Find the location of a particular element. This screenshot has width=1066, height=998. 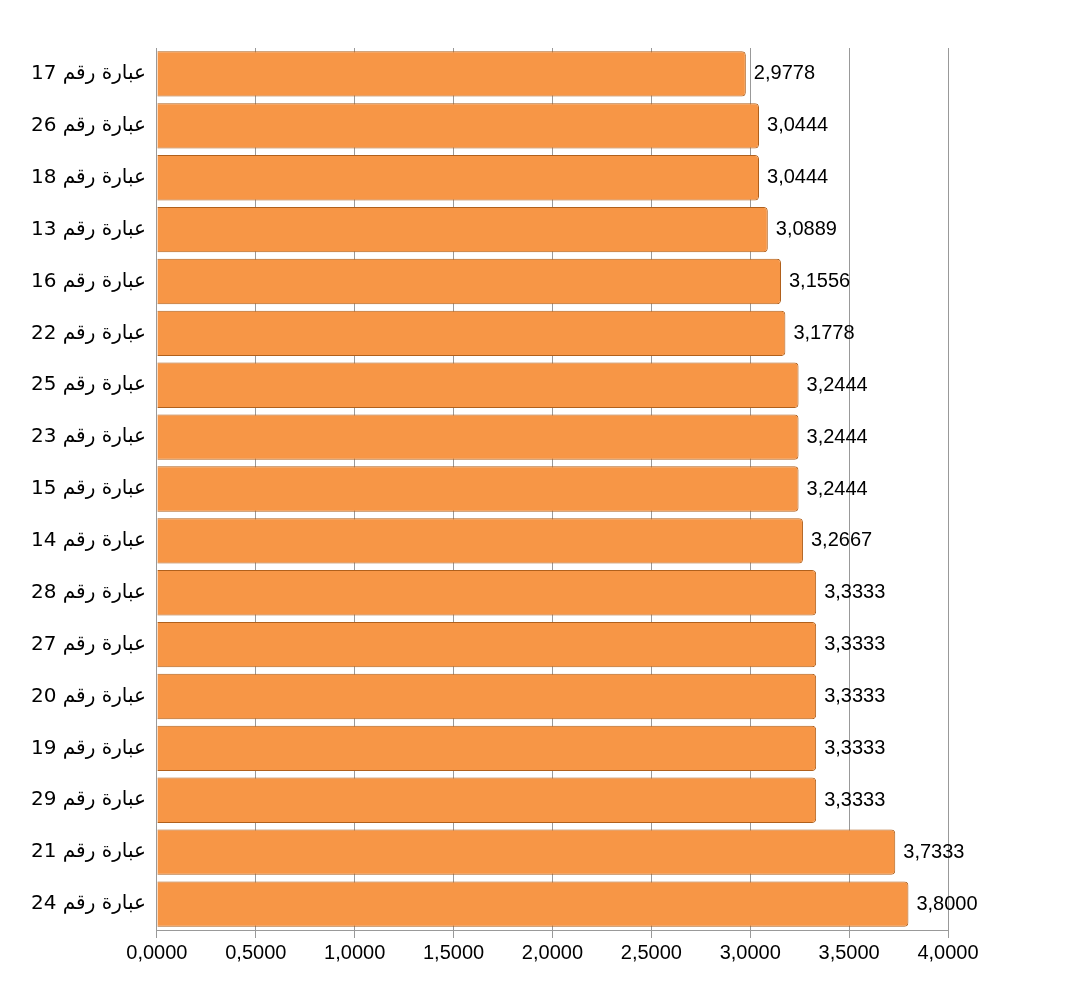

y-tick-label: عبارة رقم 18 is located at coordinates (88, 175).